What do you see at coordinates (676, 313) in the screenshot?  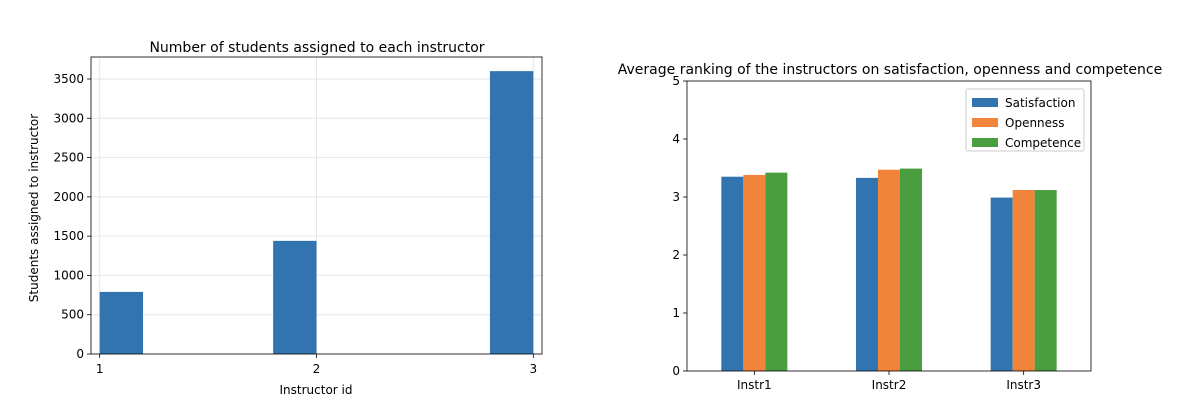 I see `chart2-ytick-label: 1` at bounding box center [676, 313].